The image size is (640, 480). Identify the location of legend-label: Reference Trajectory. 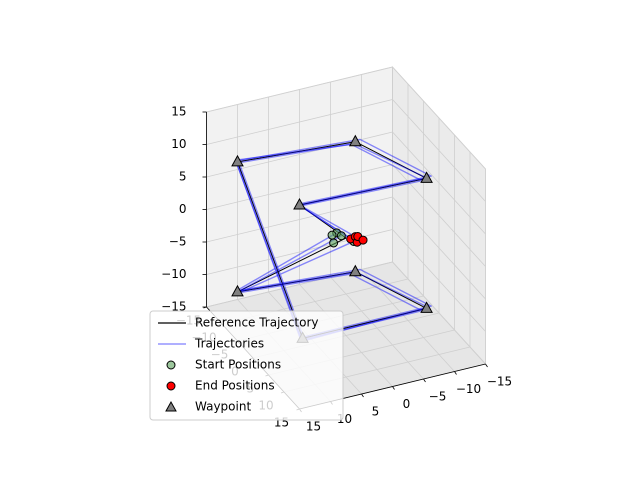
(257, 323).